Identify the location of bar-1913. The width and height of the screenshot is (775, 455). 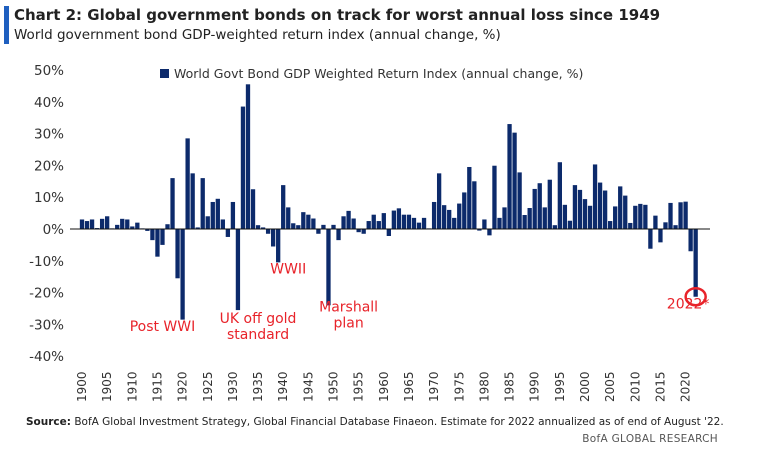
(147, 230).